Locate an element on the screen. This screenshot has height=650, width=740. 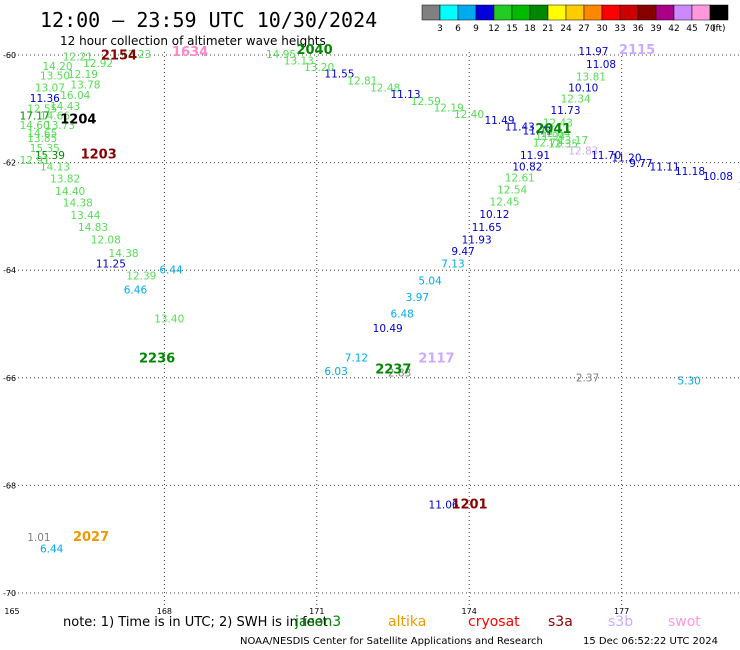
x-tick-label: 177 is located at coordinates (621, 611).